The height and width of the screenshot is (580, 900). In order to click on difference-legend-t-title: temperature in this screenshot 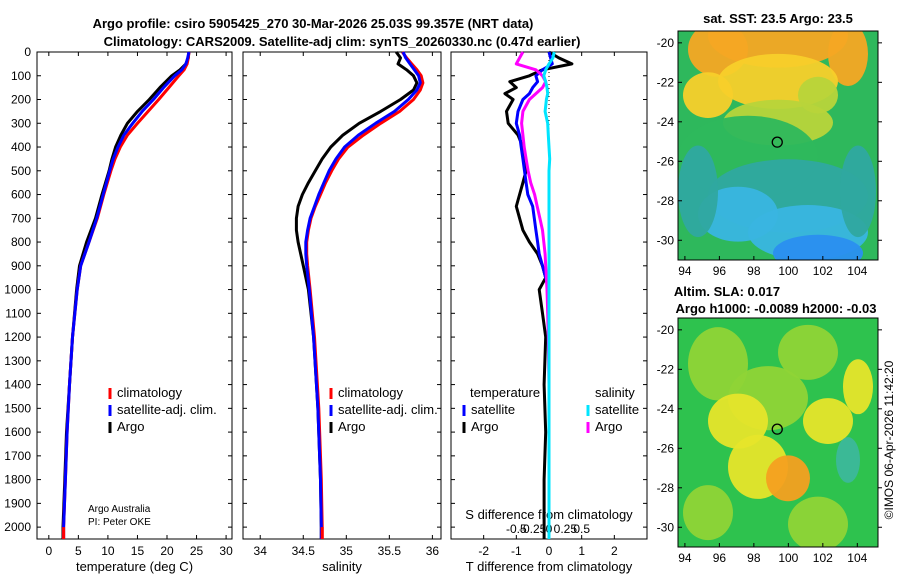, I will do `click(505, 392)`.